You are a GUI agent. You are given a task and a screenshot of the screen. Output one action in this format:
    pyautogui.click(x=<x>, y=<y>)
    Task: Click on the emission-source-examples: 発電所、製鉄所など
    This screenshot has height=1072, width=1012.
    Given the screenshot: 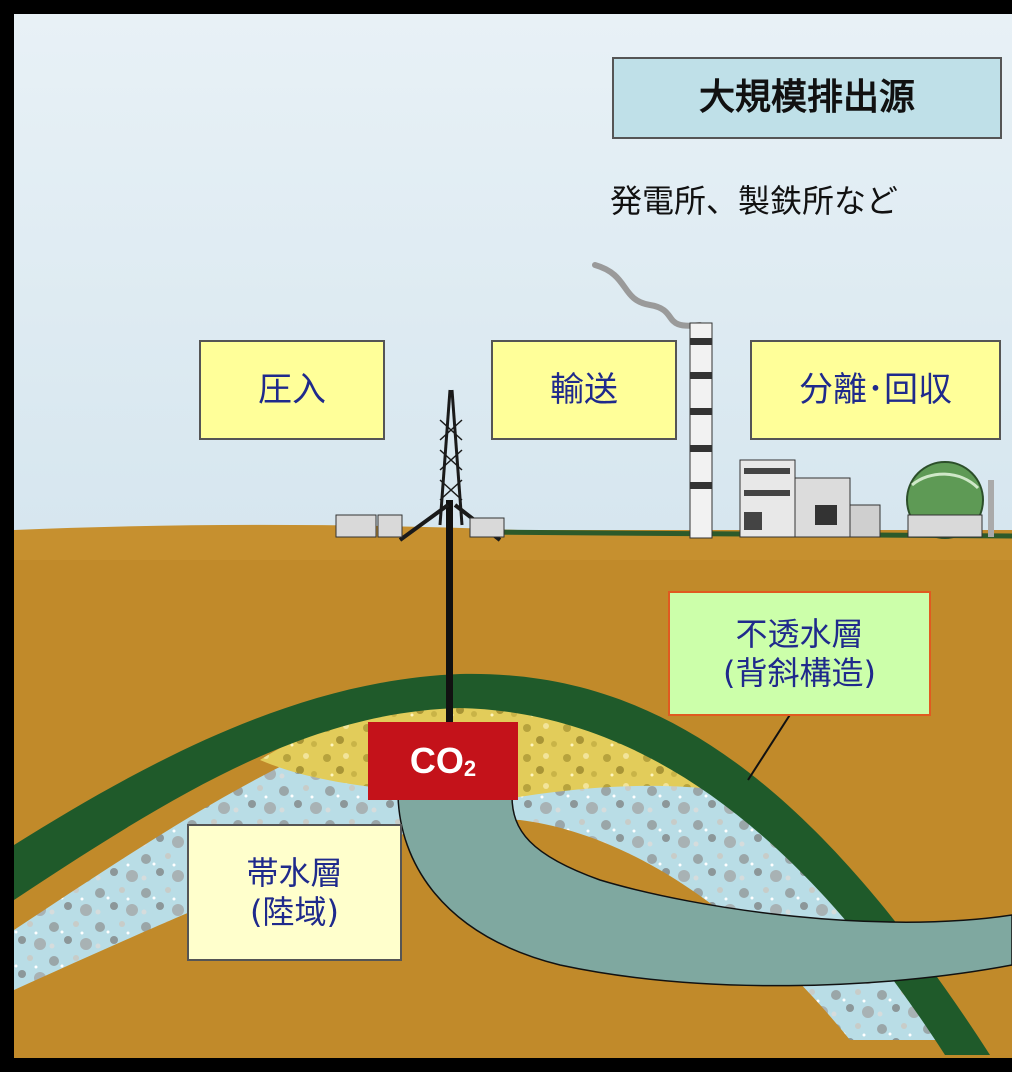 What is the action you would take?
    pyautogui.click(x=754, y=199)
    